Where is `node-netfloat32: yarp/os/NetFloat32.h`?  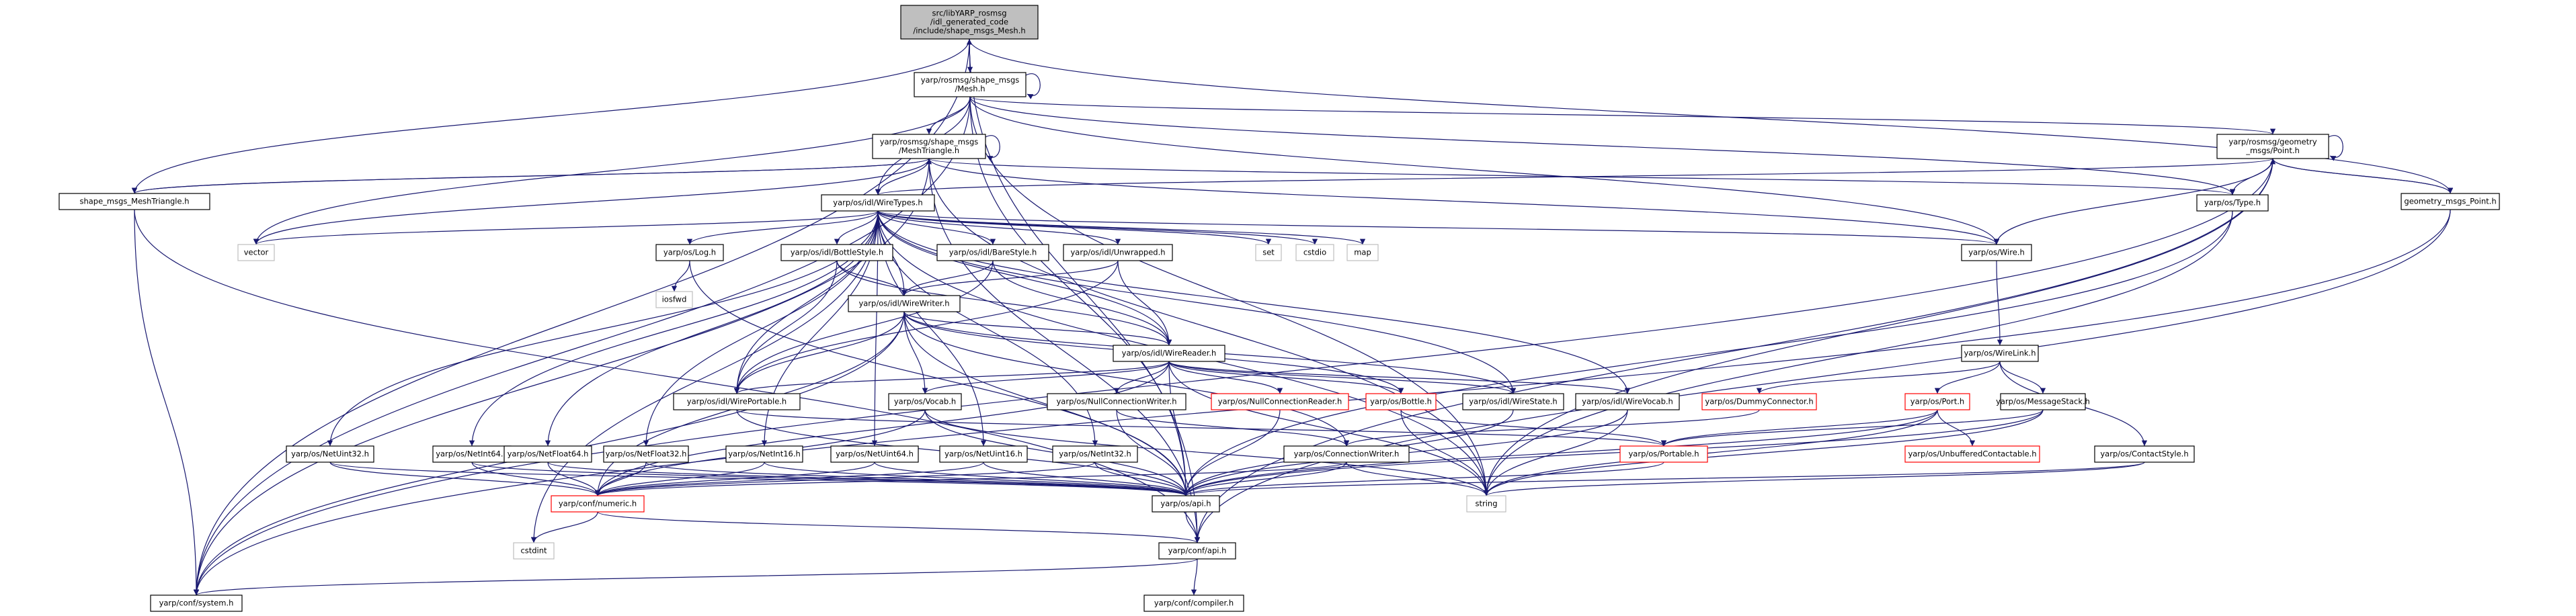 node-netfloat32: yarp/os/NetFloat32.h is located at coordinates (646, 454).